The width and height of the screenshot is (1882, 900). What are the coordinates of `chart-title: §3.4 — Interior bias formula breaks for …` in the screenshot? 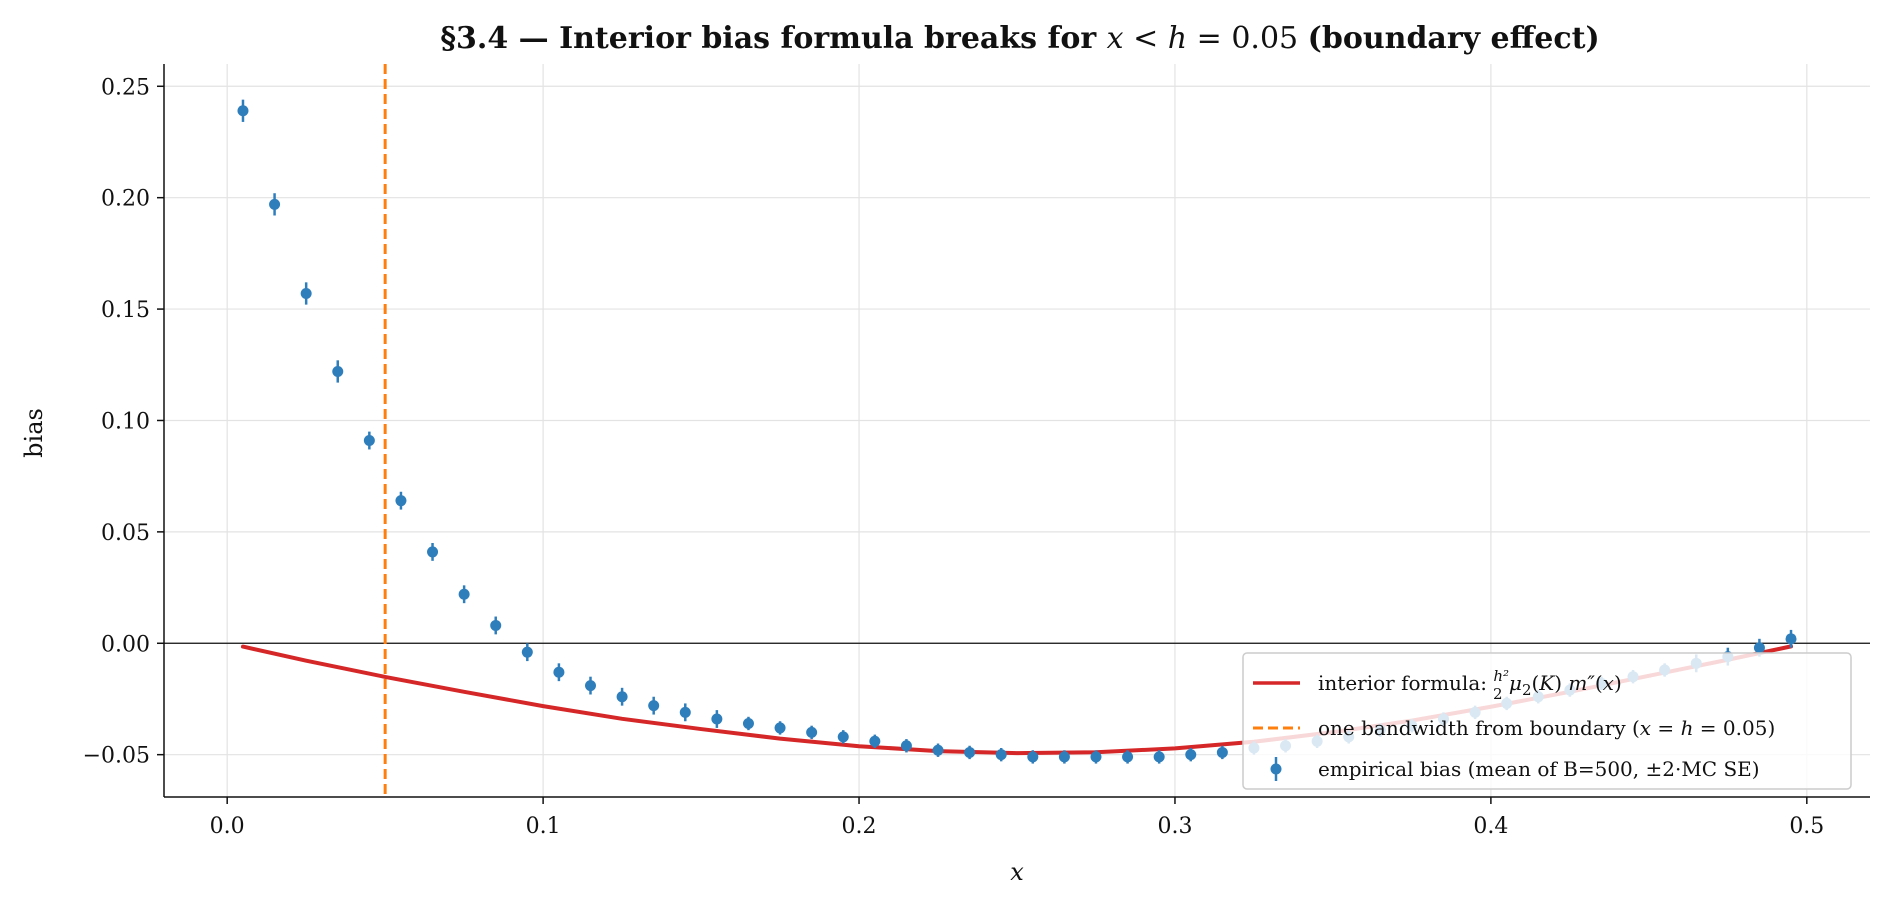 It's located at (1019, 38).